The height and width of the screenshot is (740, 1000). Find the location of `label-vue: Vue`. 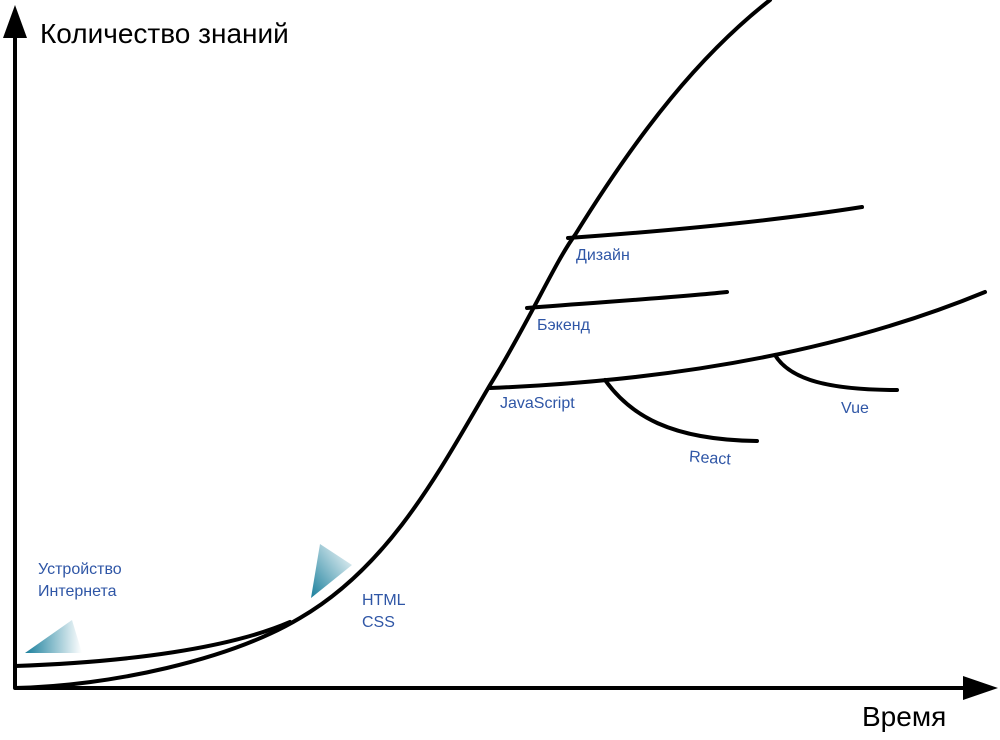

label-vue: Vue is located at coordinates (855, 408).